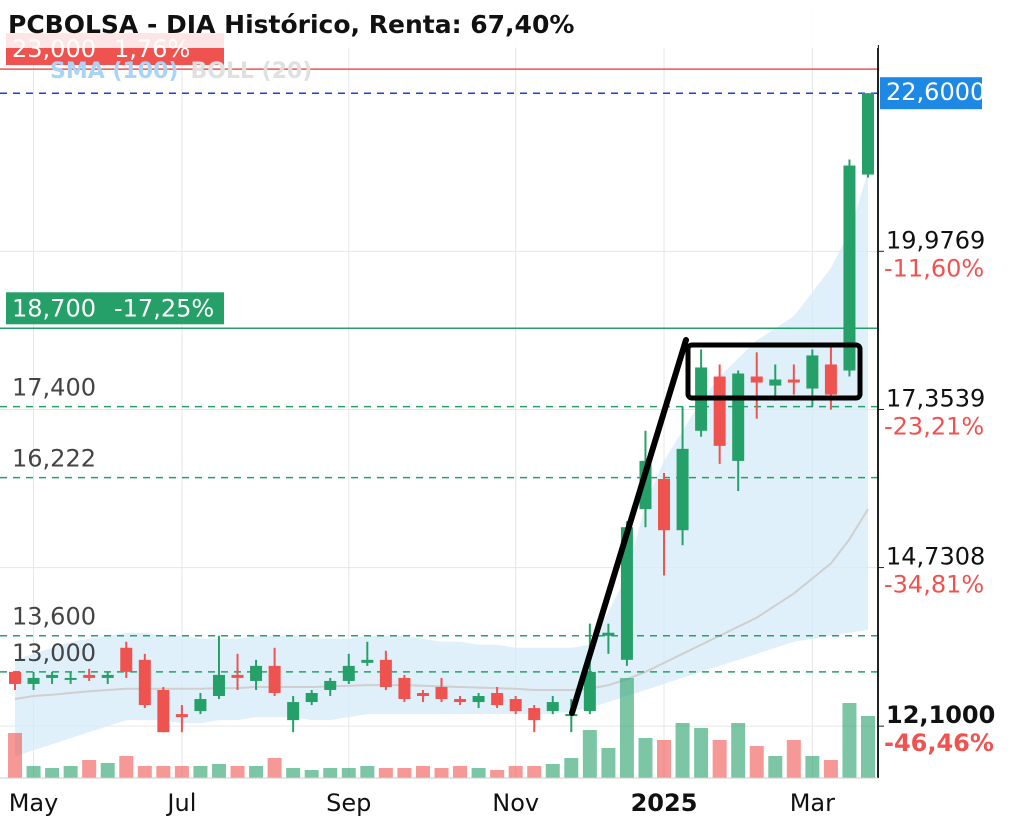 This screenshot has width=1020, height=833. What do you see at coordinates (940, 715) in the screenshot?
I see `y-tick-label: 12,1000` at bounding box center [940, 715].